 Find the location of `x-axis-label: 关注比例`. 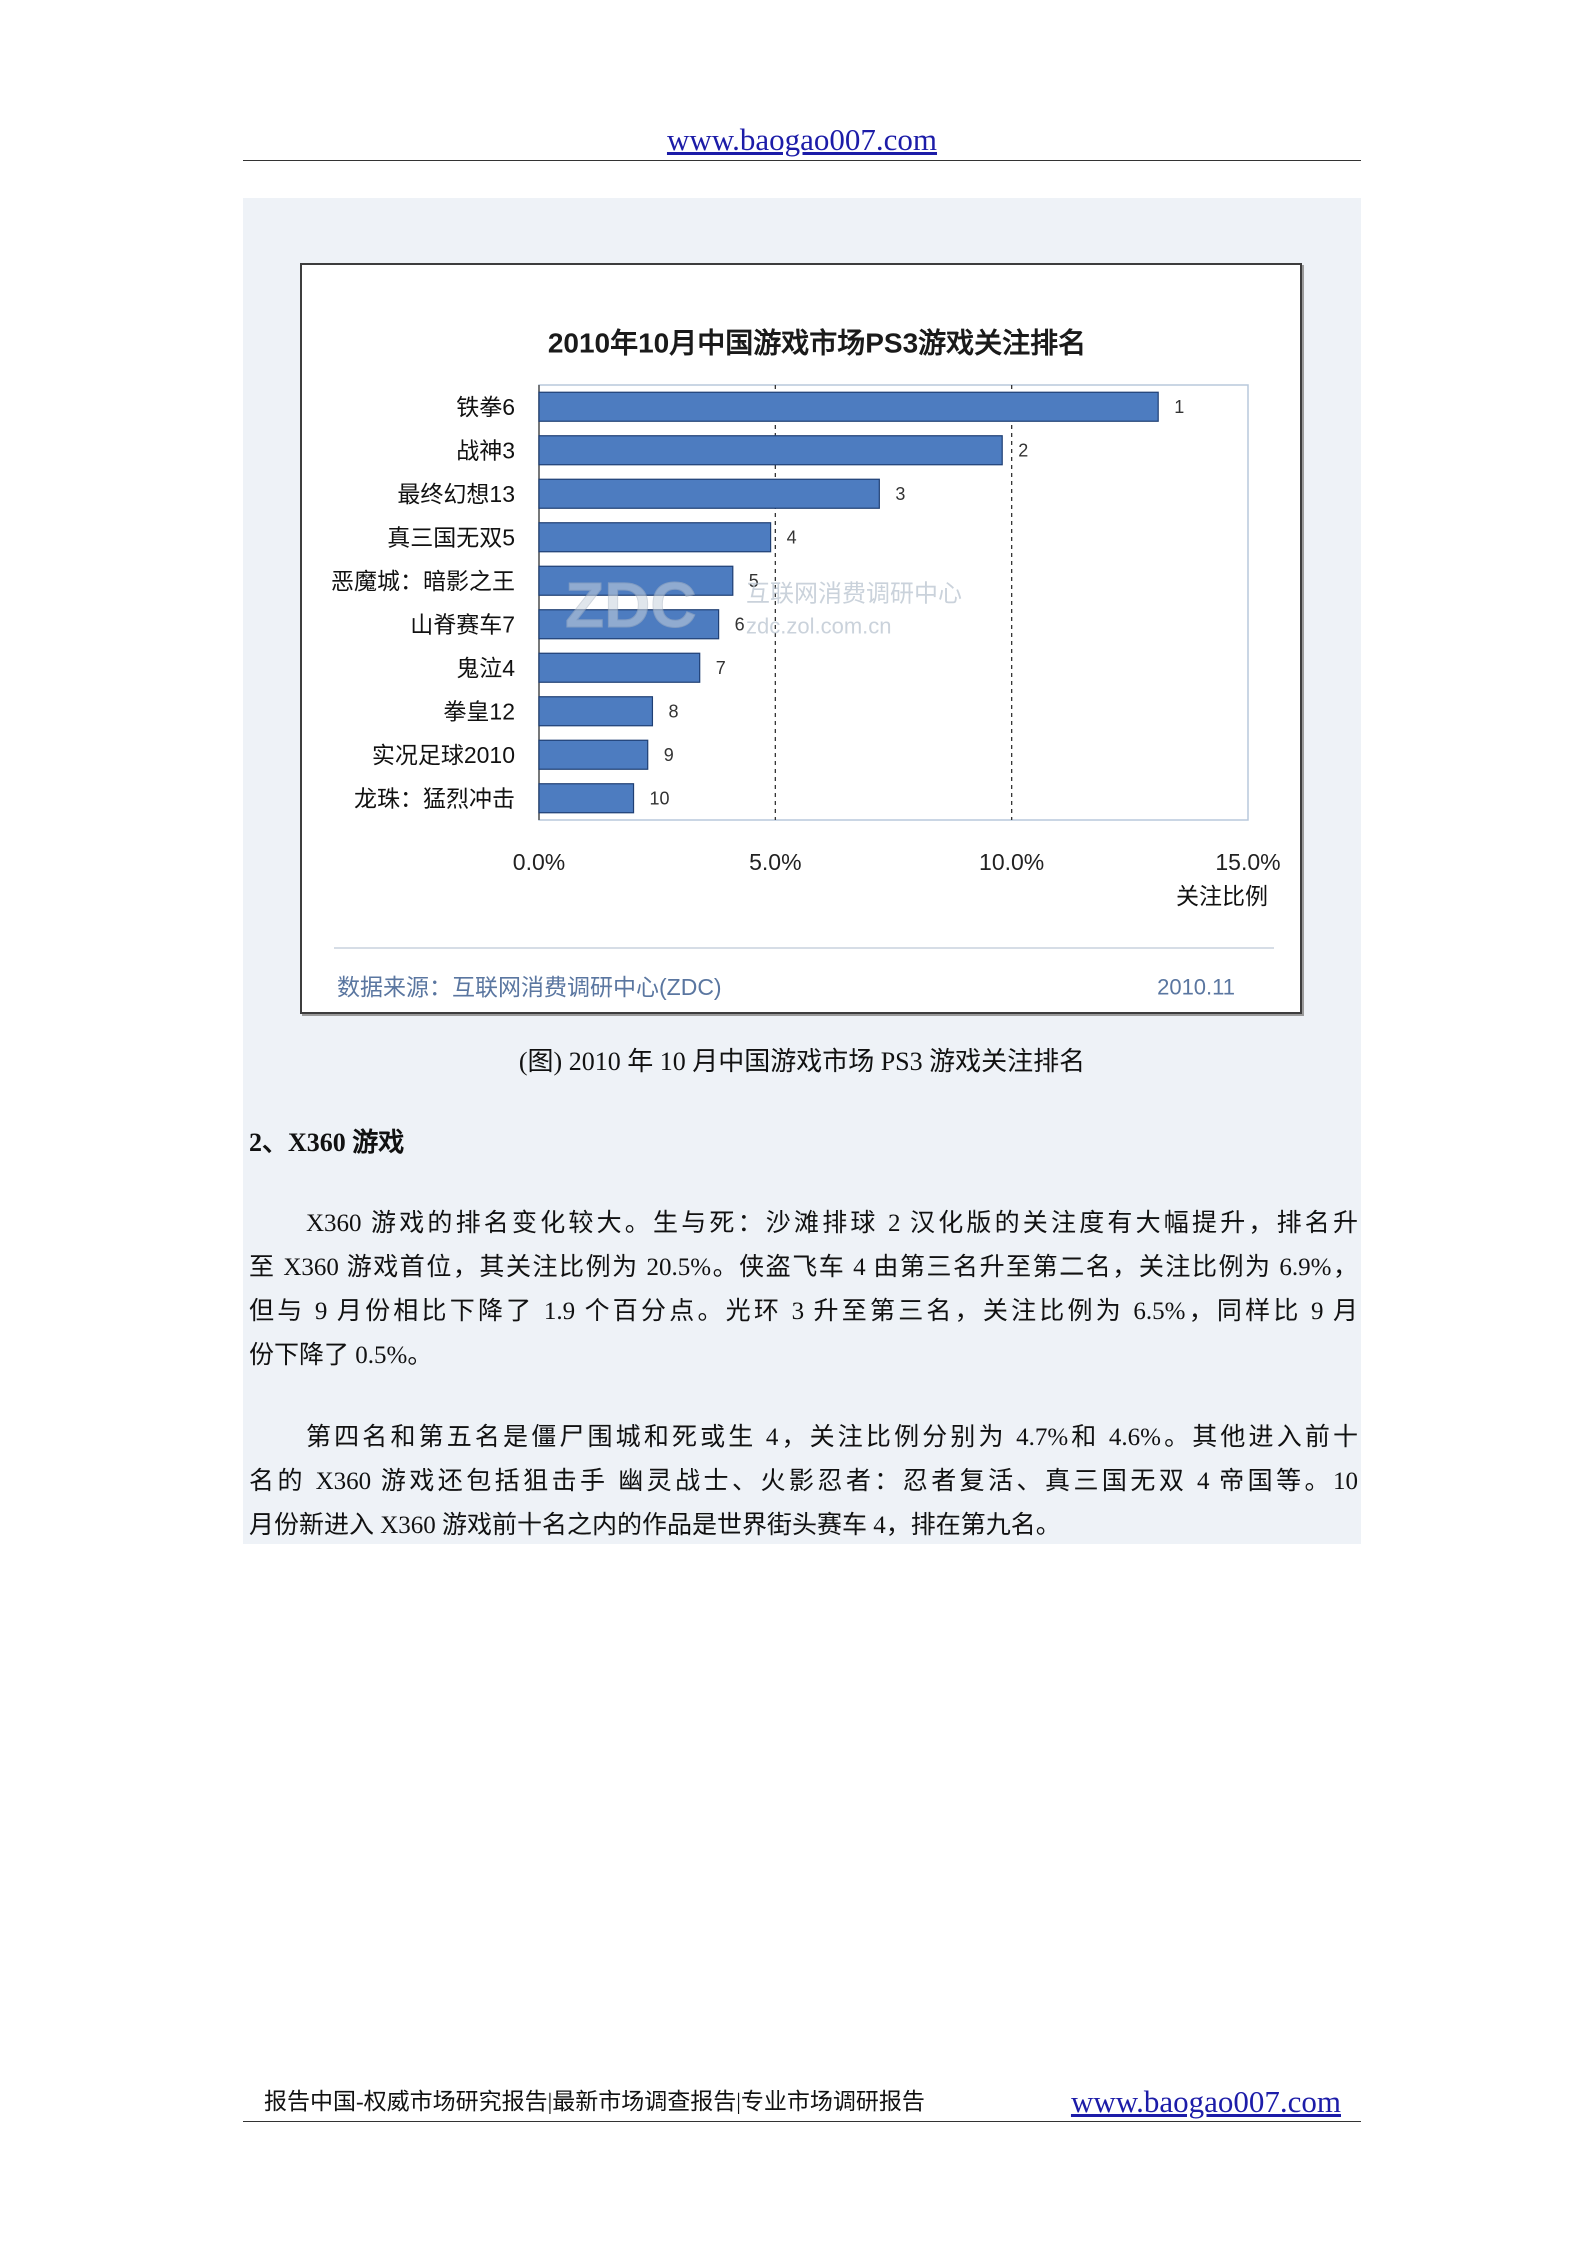

x-axis-label: 关注比例 is located at coordinates (1222, 896).